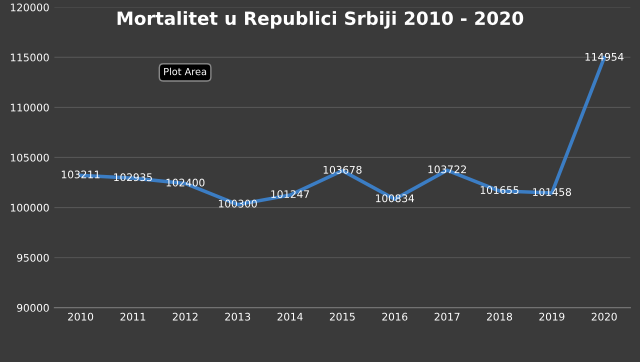 The height and width of the screenshot is (362, 640). Describe the element at coordinates (290, 316) in the screenshot. I see `x-tick-label: 2014` at that location.